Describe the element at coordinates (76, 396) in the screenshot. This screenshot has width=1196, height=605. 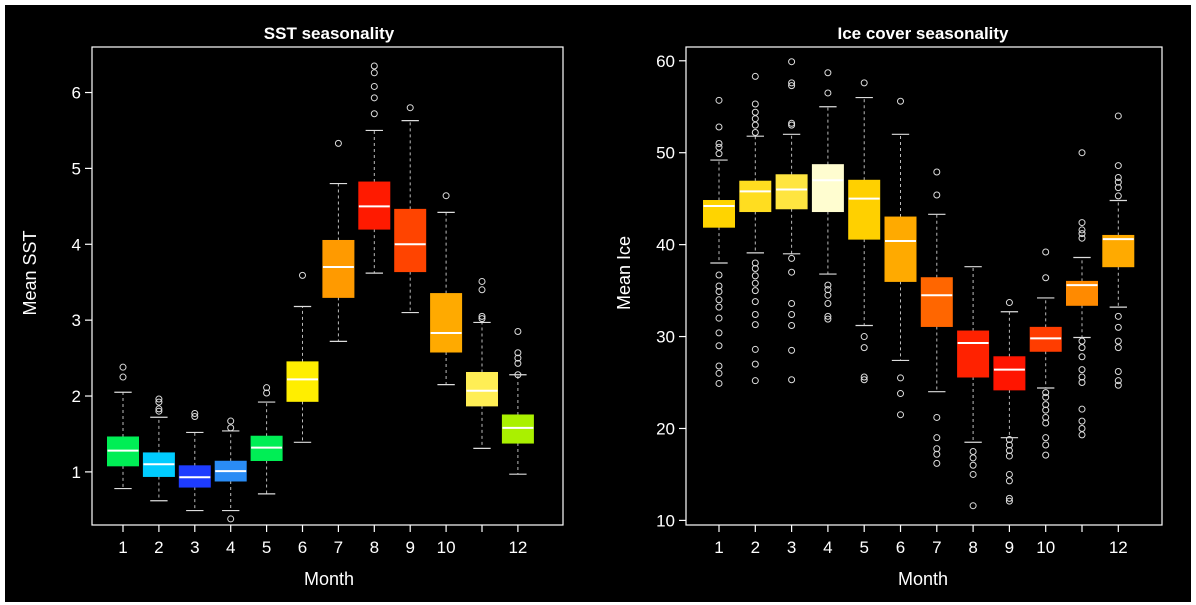
I see `sst-y-tick-label: 2` at that location.